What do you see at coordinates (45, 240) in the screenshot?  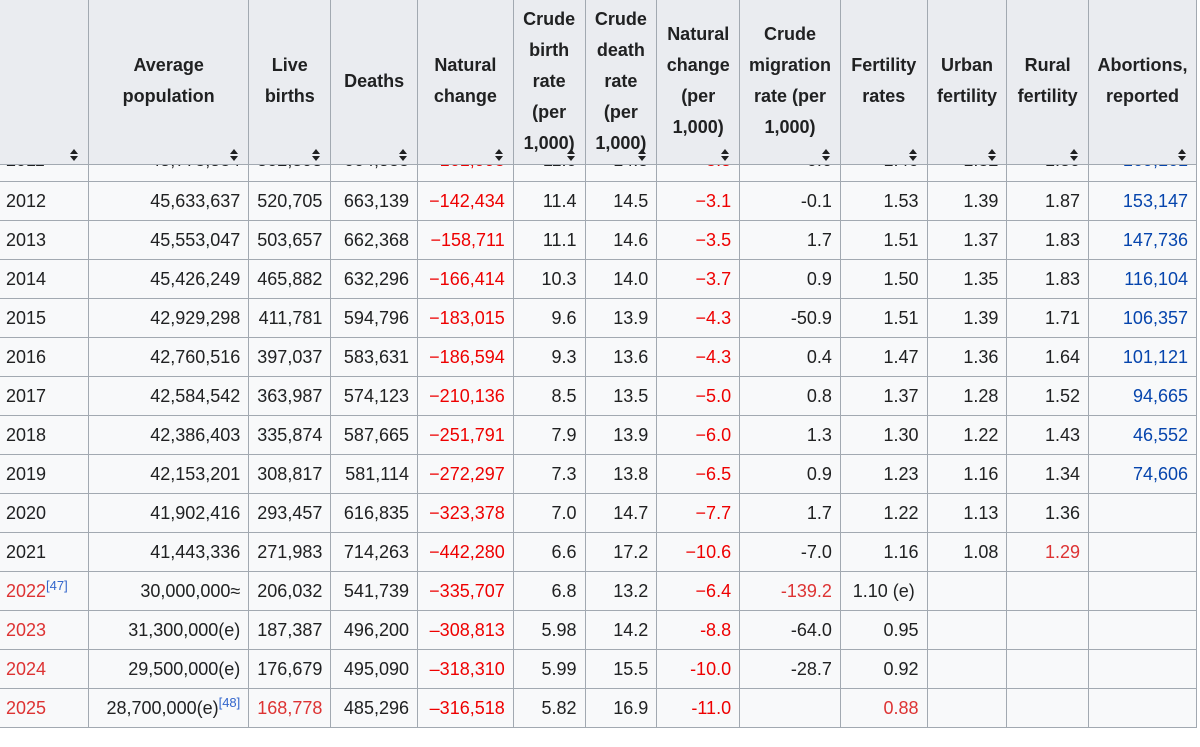 I see `year-cell: 2013` at bounding box center [45, 240].